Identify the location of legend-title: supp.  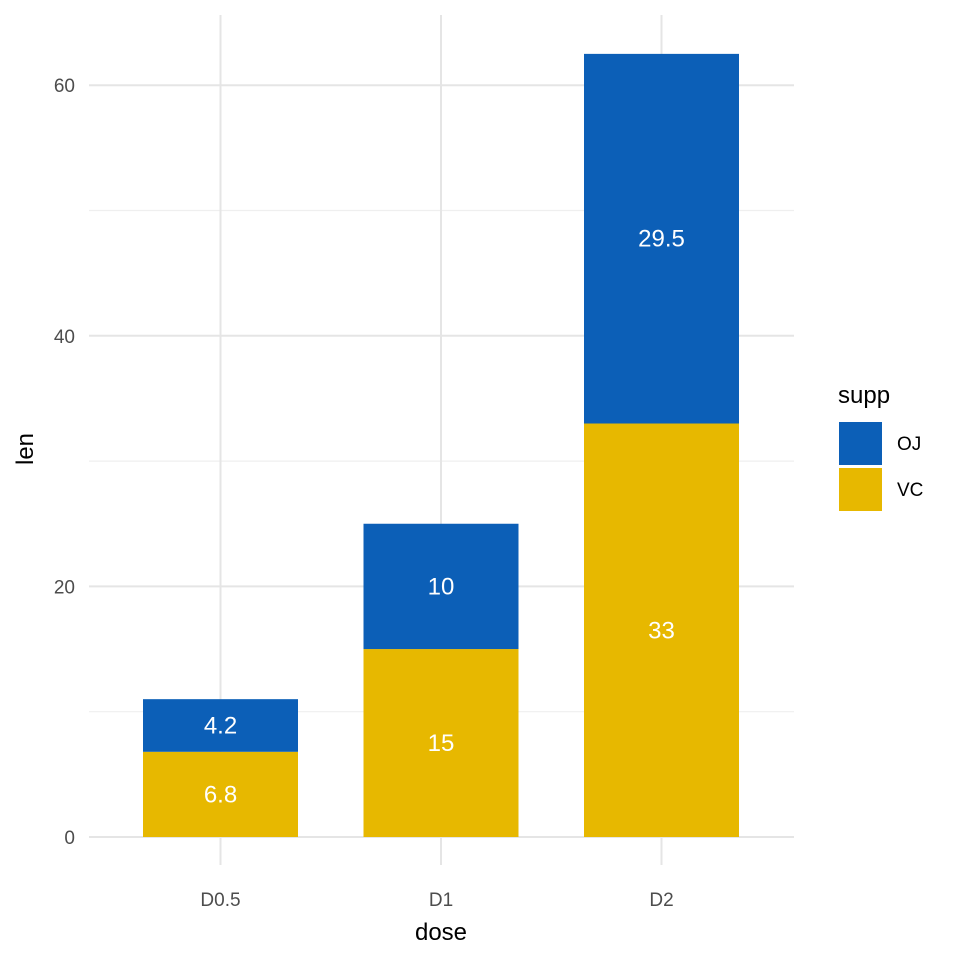
(864, 395).